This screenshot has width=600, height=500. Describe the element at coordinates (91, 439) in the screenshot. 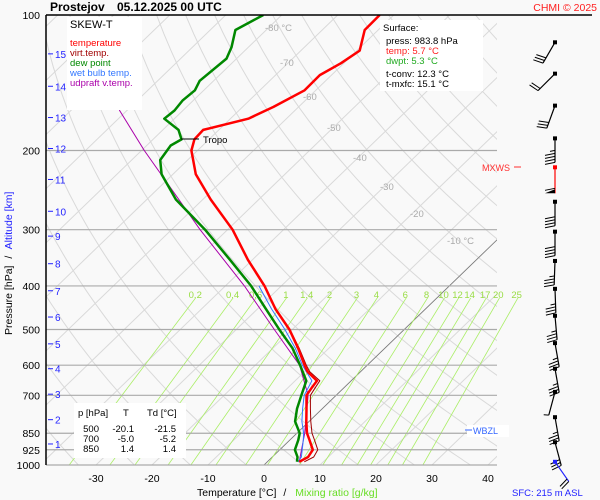

I see `table-cell-p: 700` at that location.